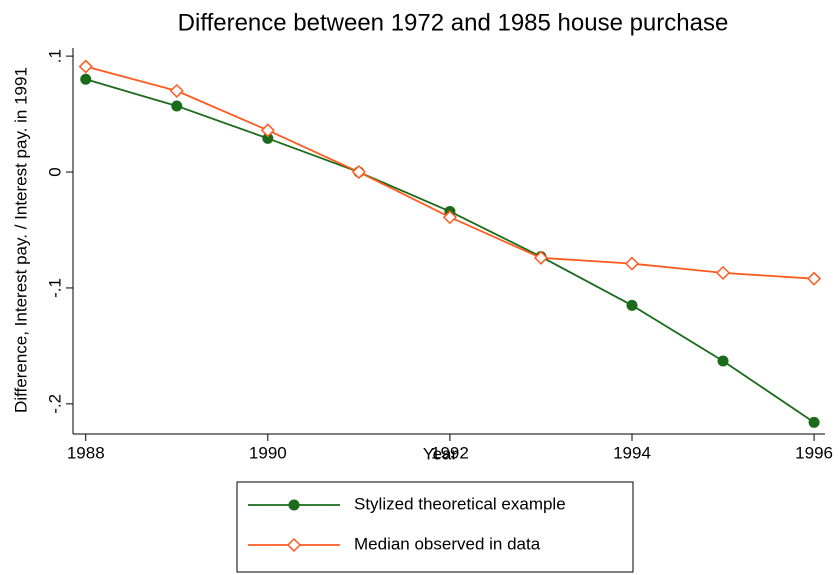 This screenshot has height=575, width=839. I want to click on x-axis-label: Year, so click(440, 453).